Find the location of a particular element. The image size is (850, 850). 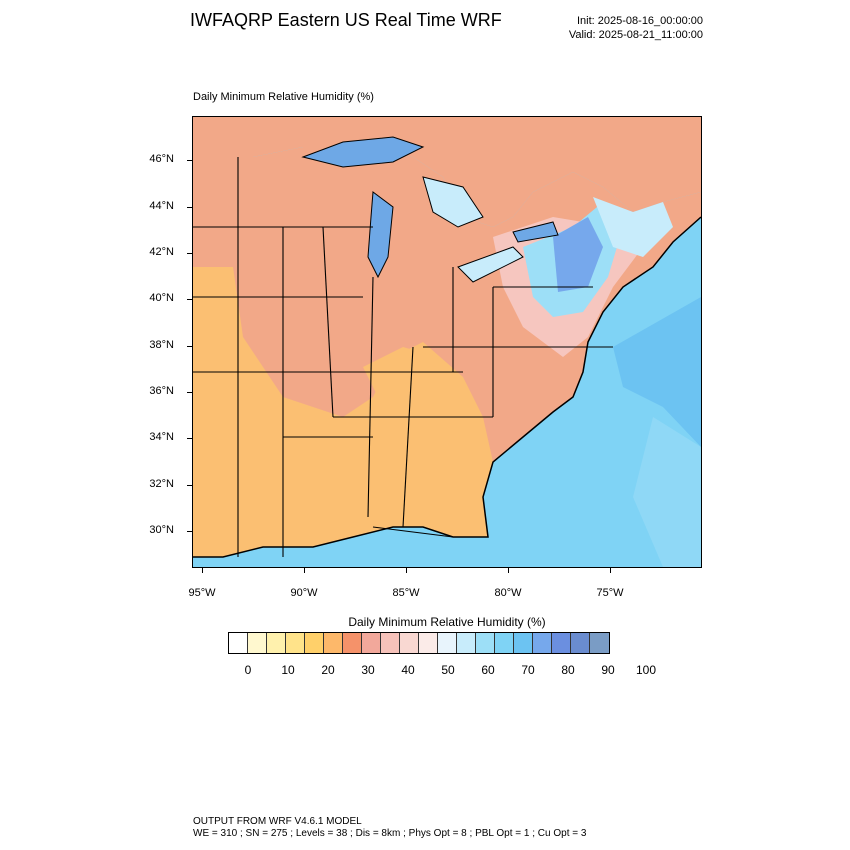

lake-michigan is located at coordinates (380, 235).